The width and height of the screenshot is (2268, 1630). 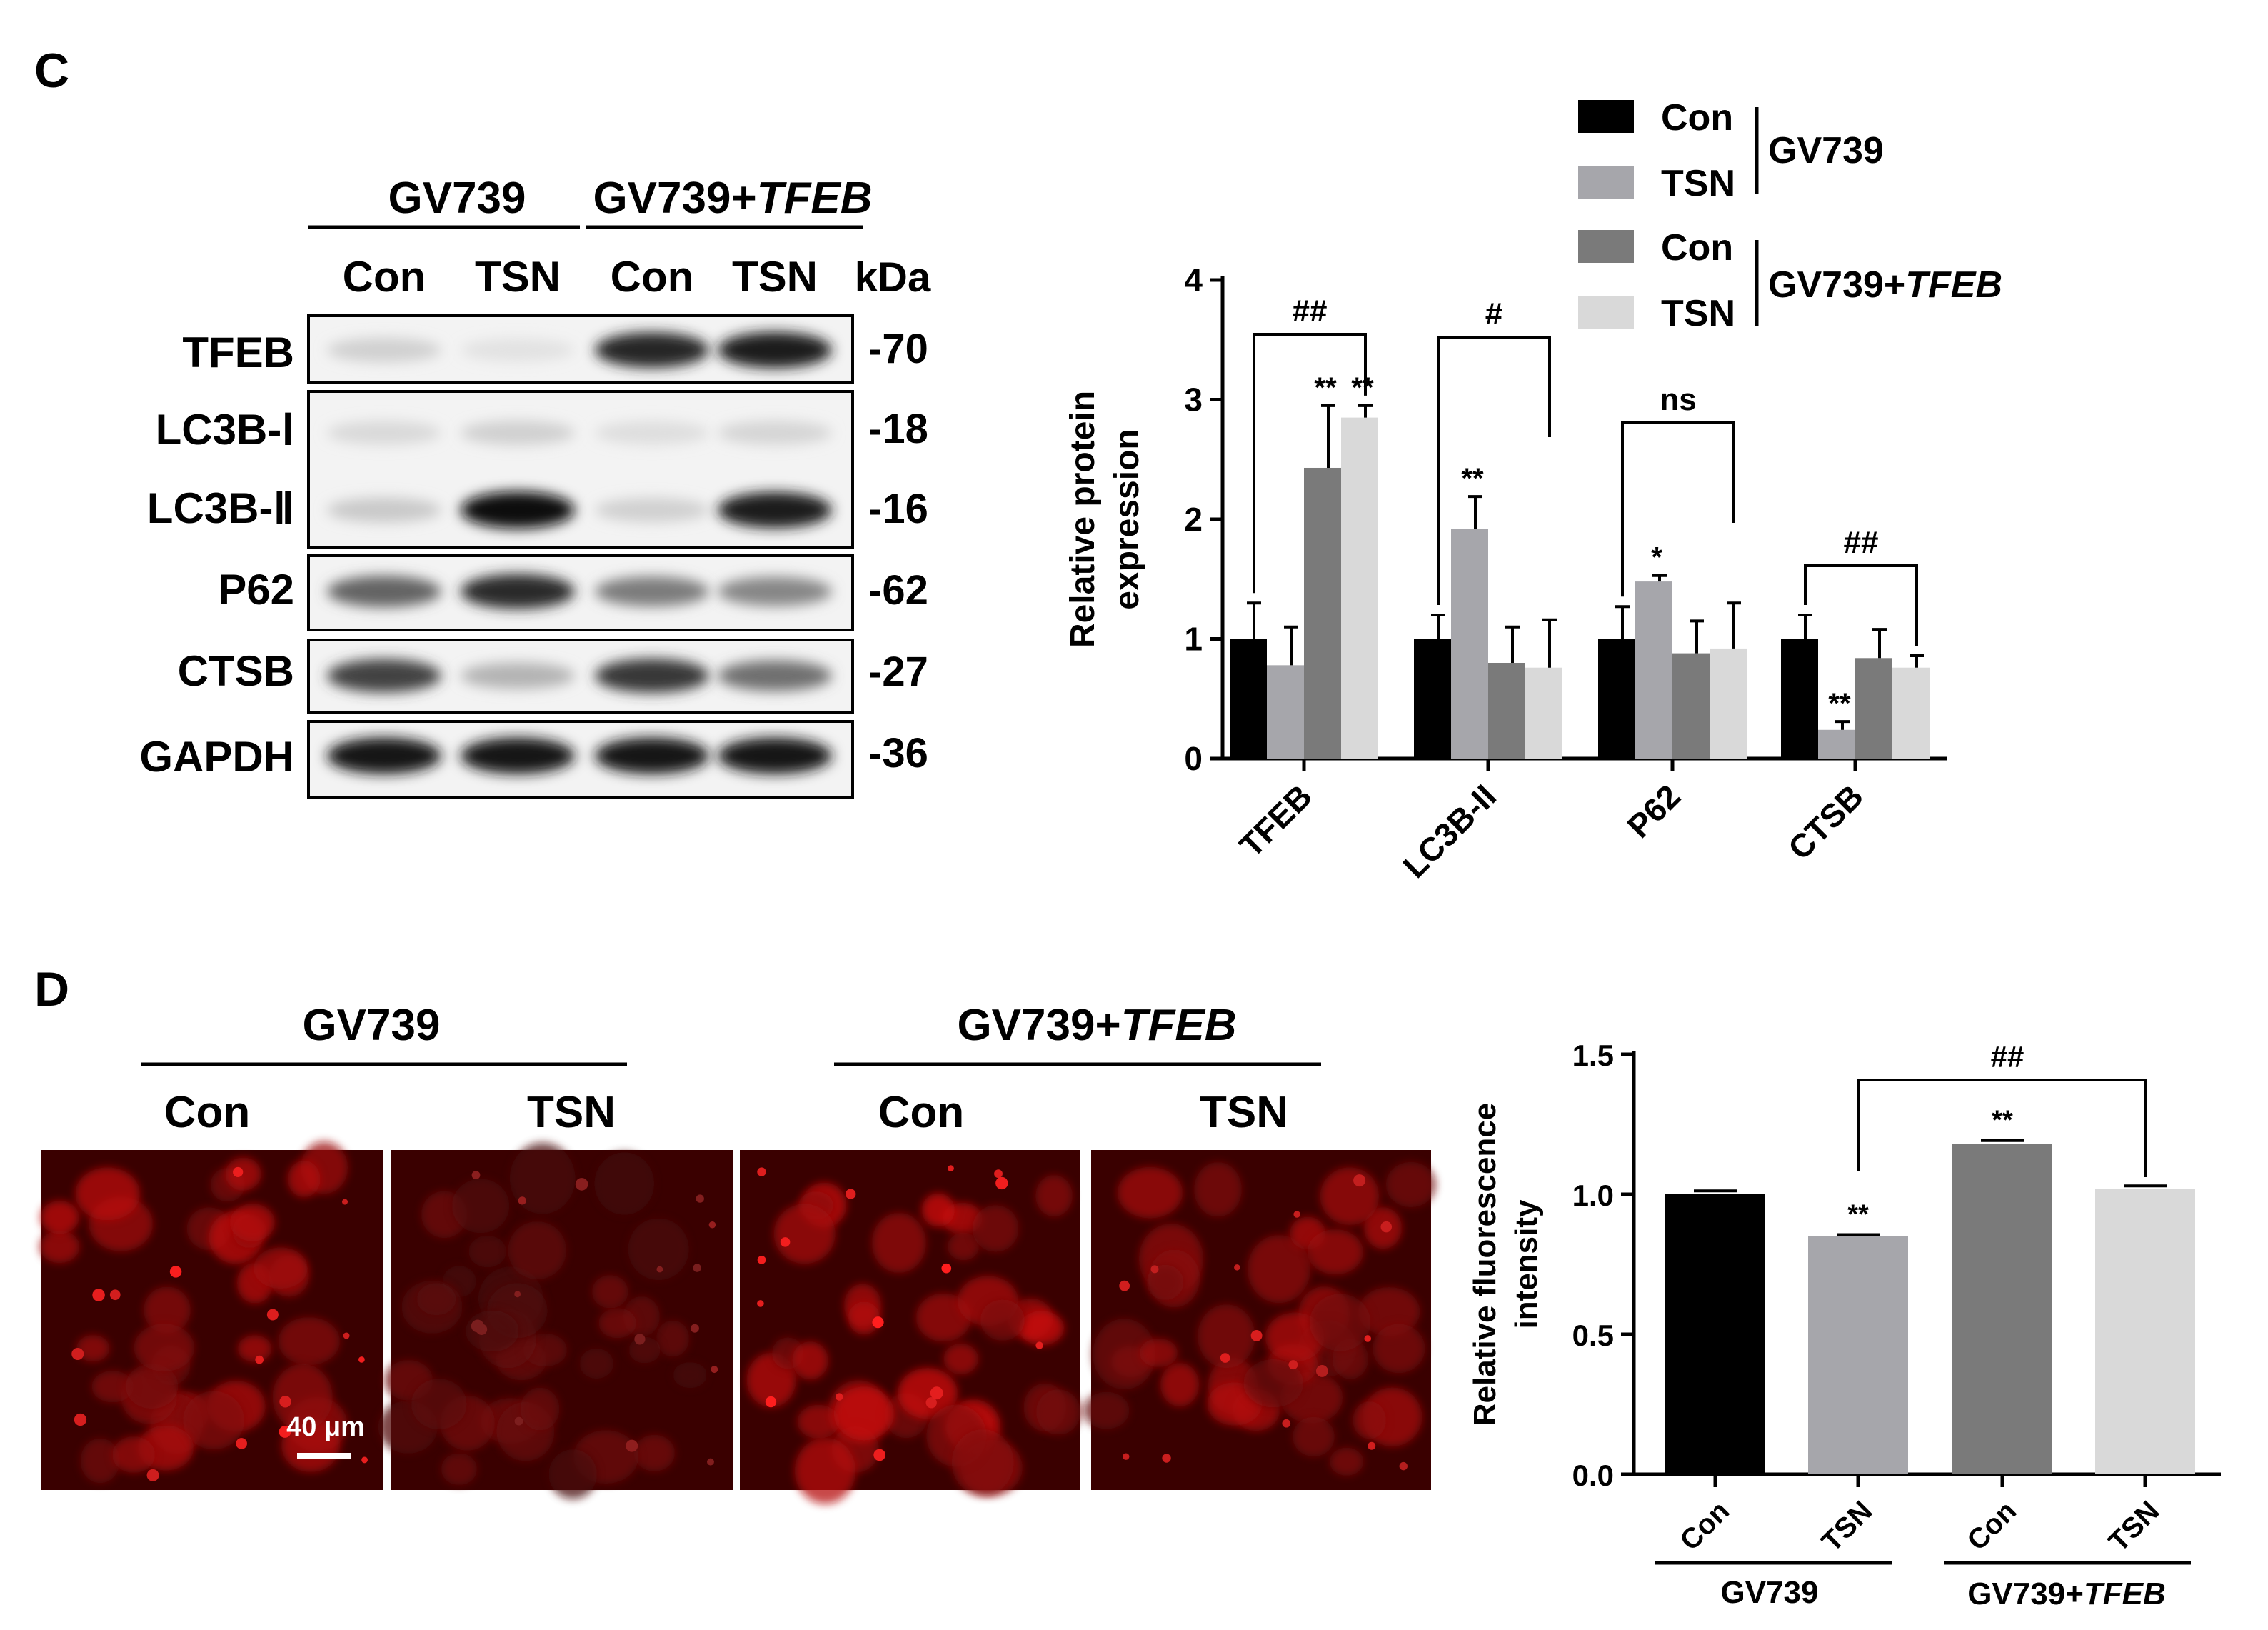 I want to click on scale-bar: 40 μm, so click(x=326, y=1435).